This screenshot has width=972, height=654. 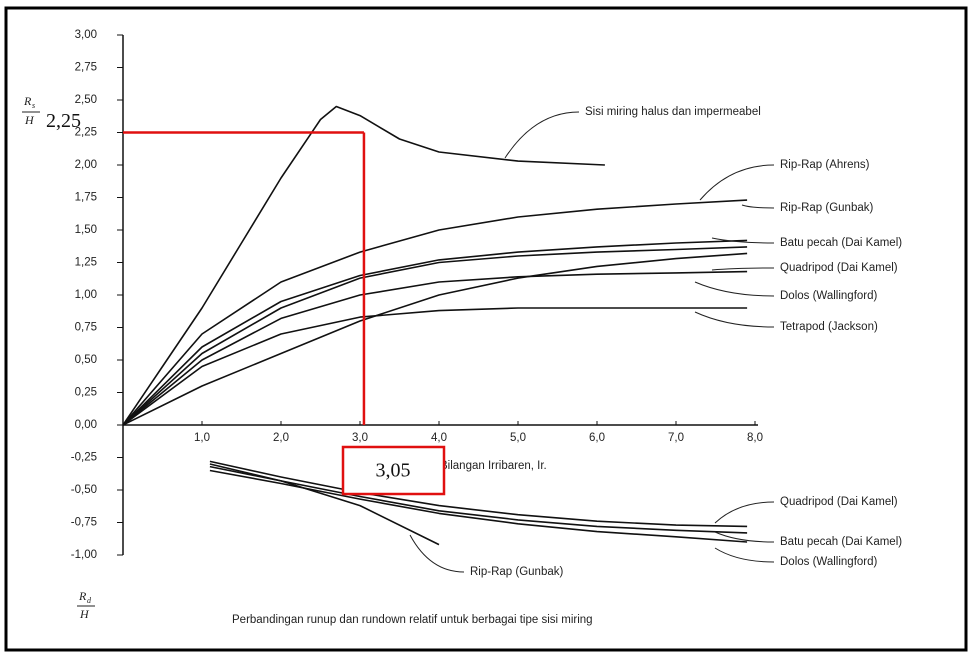 I want to click on y-tick-label: 1,50, so click(x=86, y=230).